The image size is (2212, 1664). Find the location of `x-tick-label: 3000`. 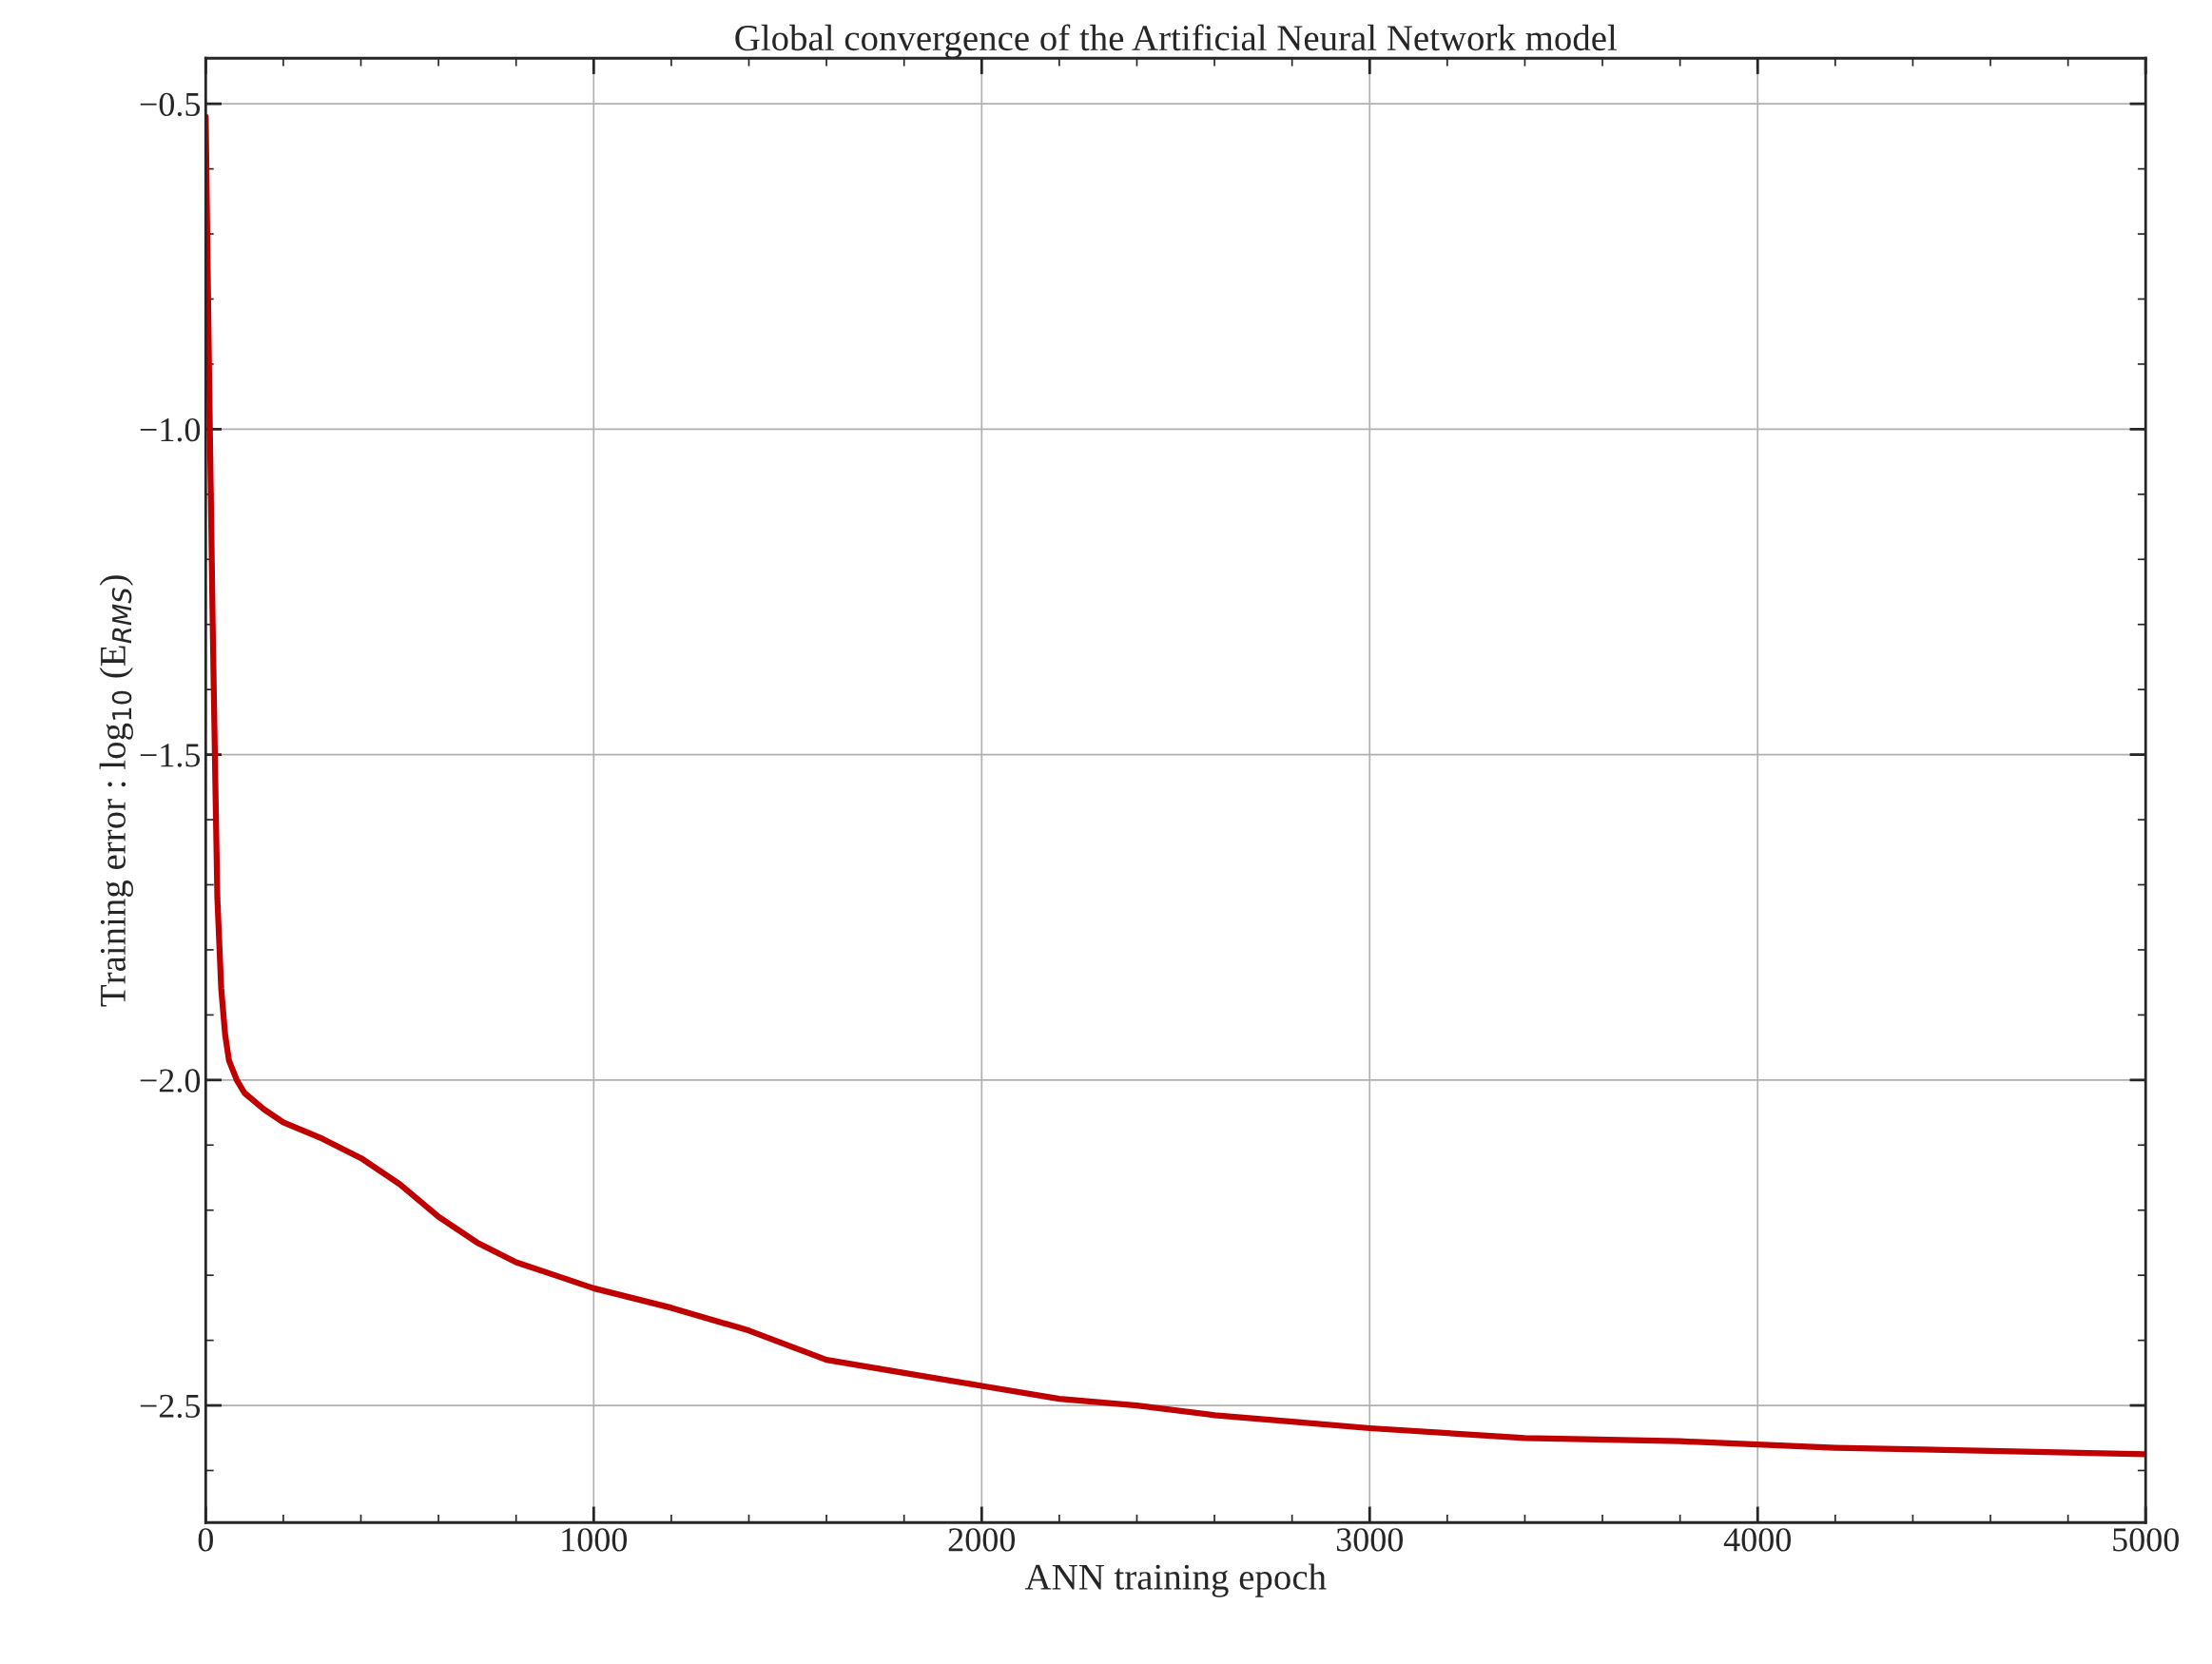

x-tick-label: 3000 is located at coordinates (1369, 1540).